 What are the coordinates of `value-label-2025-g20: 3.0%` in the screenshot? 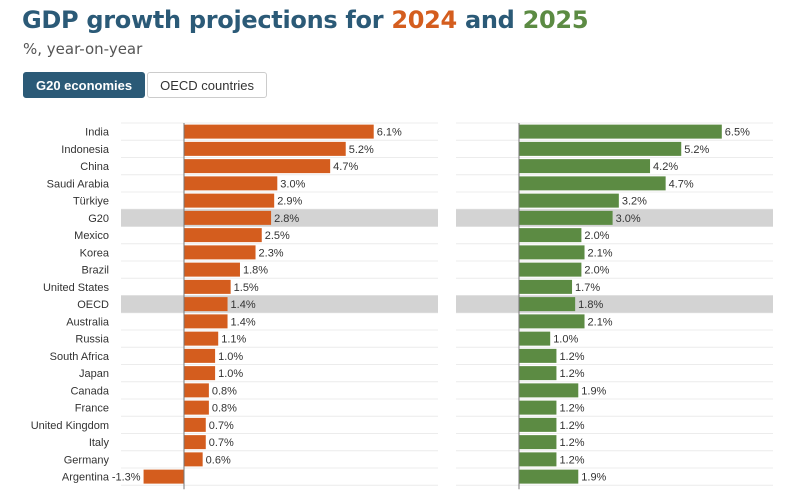 It's located at (628, 219).